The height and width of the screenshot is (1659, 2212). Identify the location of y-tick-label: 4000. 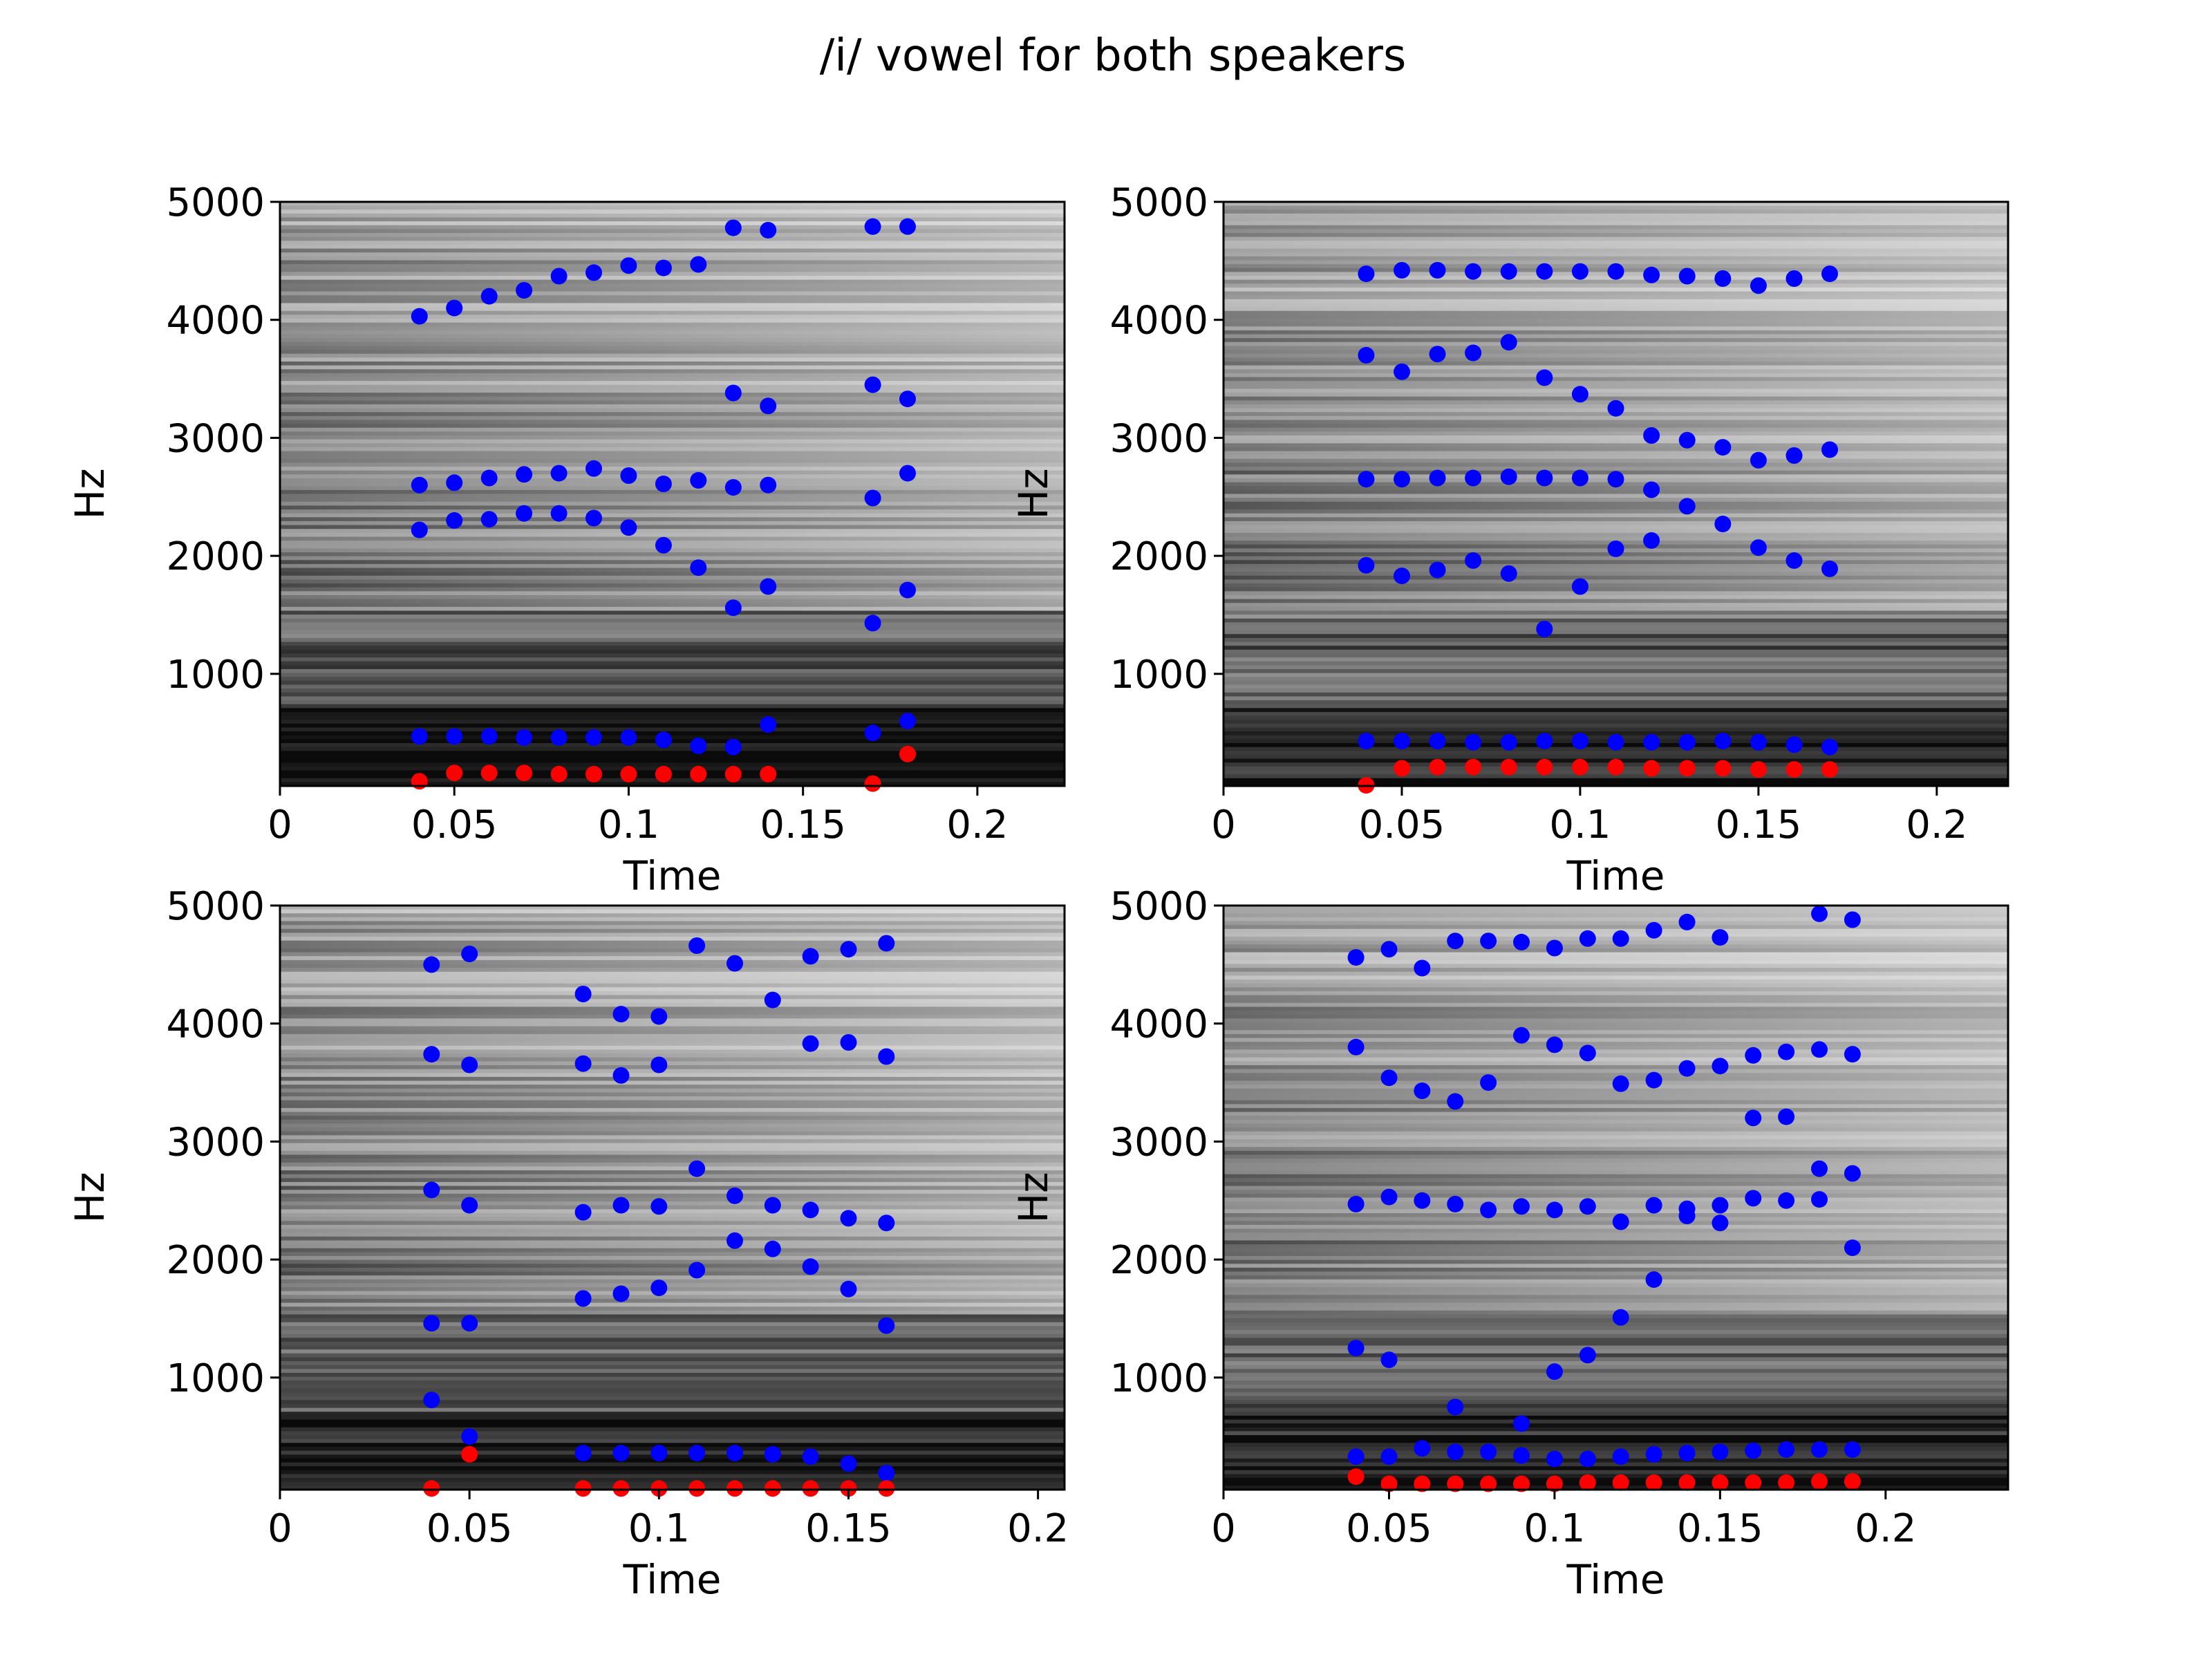
(1159, 1024).